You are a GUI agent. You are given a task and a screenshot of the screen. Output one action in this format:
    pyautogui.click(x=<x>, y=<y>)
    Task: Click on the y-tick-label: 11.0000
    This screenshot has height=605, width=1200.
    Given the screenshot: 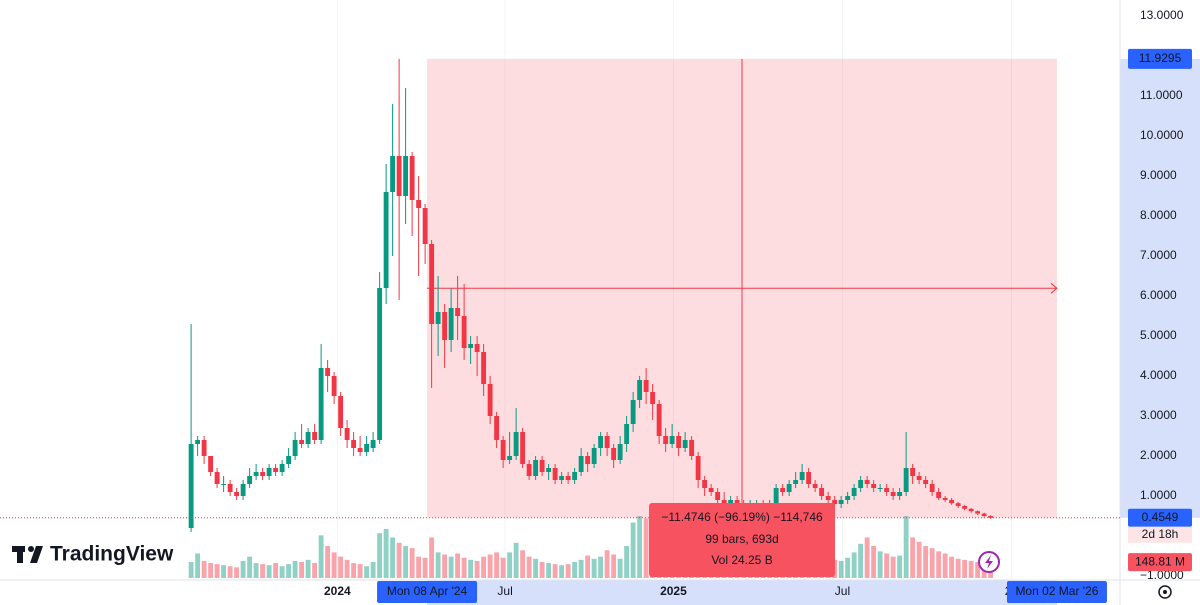 What is the action you would take?
    pyautogui.click(x=1161, y=95)
    